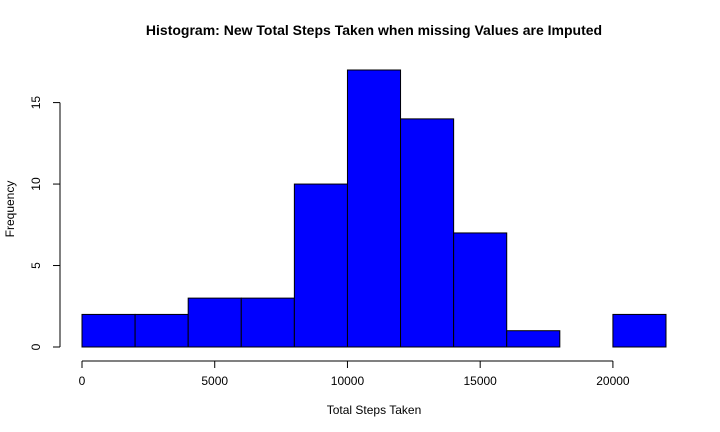 Image resolution: width=720 pixels, height=432 pixels. I want to click on x-tick-label-4: 20000, so click(613, 381).